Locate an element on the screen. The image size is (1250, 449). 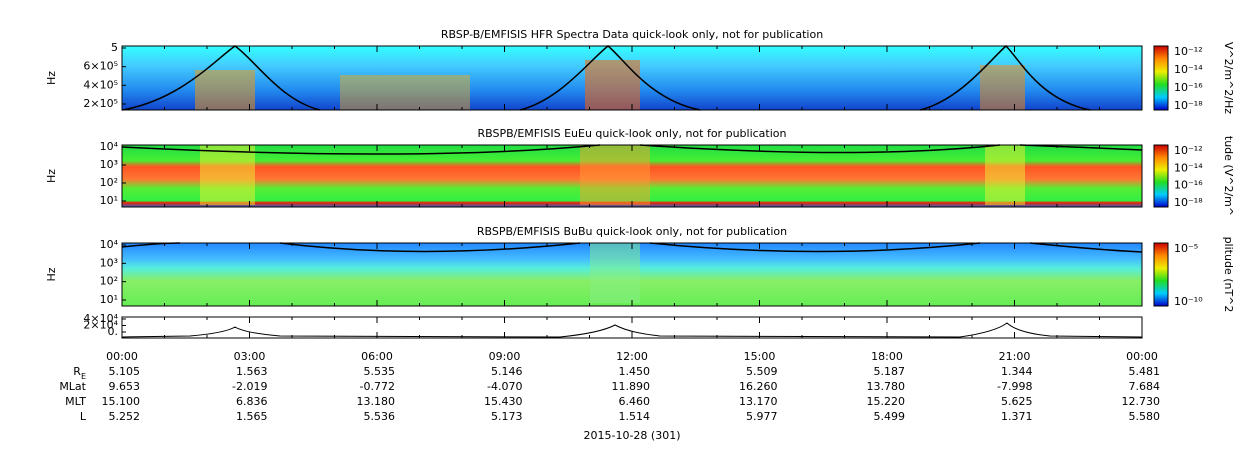
row-value: 5.481 is located at coordinates (1145, 371).